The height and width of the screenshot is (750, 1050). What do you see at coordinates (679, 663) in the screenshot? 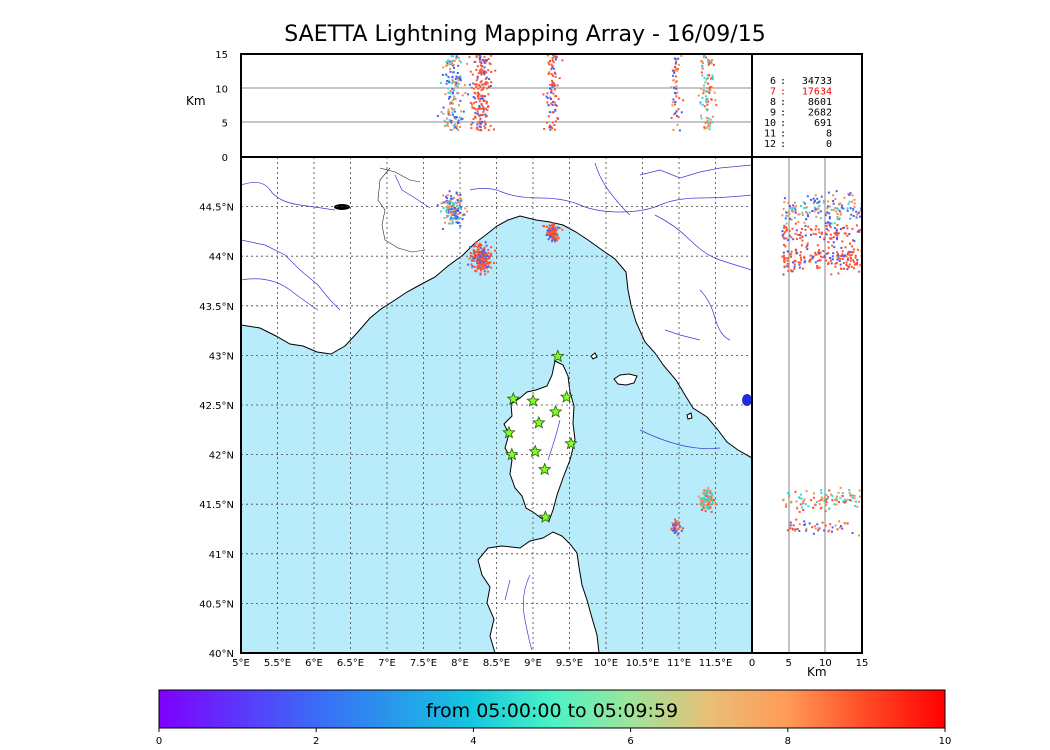
I see `lon-tick-label: 11°E` at bounding box center [679, 663].